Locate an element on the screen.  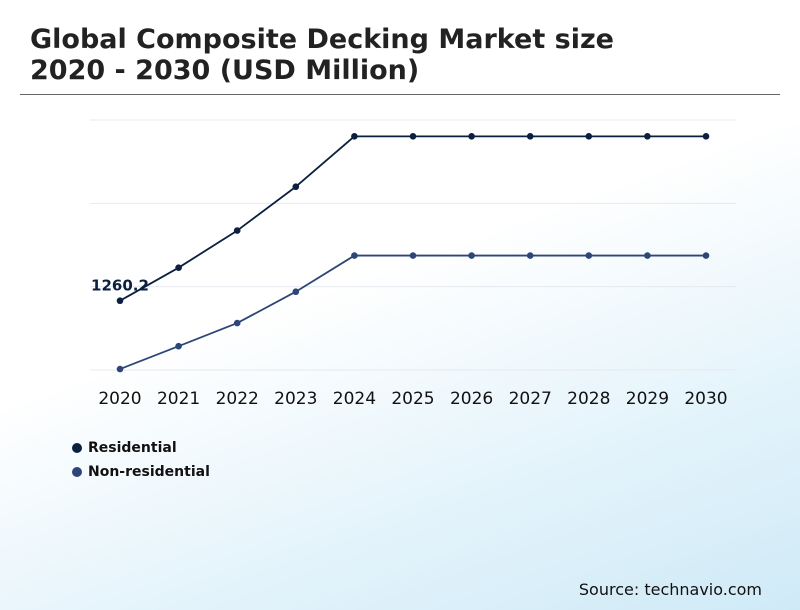
chart-title-line-1: Global Composite Decking Market size is located at coordinates (322, 39).